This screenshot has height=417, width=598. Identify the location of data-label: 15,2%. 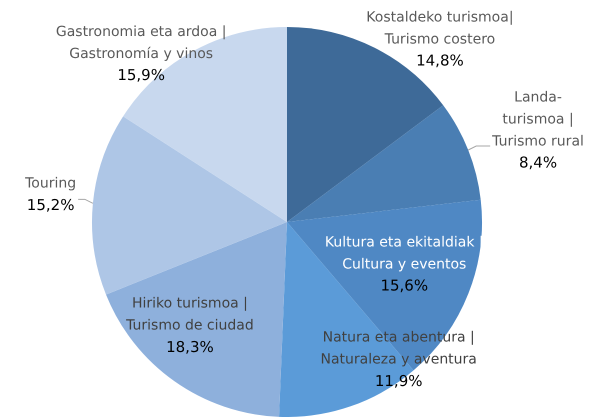
(50, 205).